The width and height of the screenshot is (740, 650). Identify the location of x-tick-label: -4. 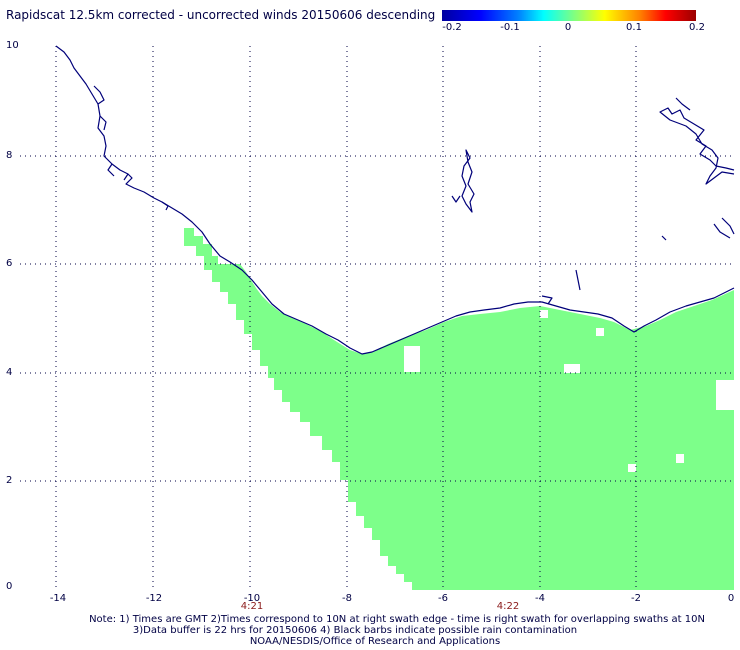
(540, 598).